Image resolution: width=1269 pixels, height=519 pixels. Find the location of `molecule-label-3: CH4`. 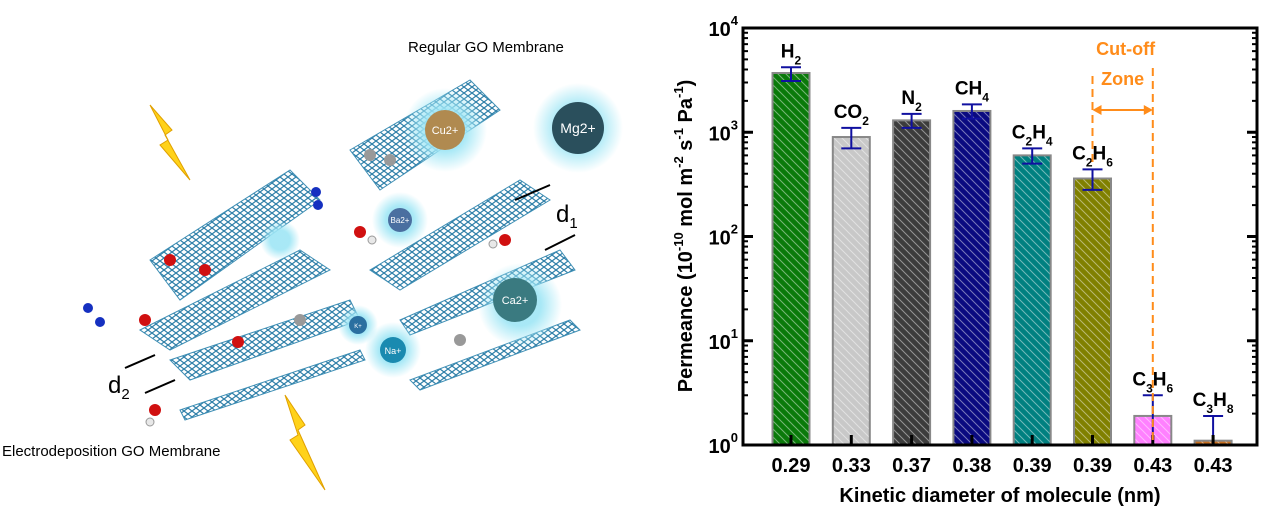

molecule-label-3: CH4 is located at coordinates (972, 91).